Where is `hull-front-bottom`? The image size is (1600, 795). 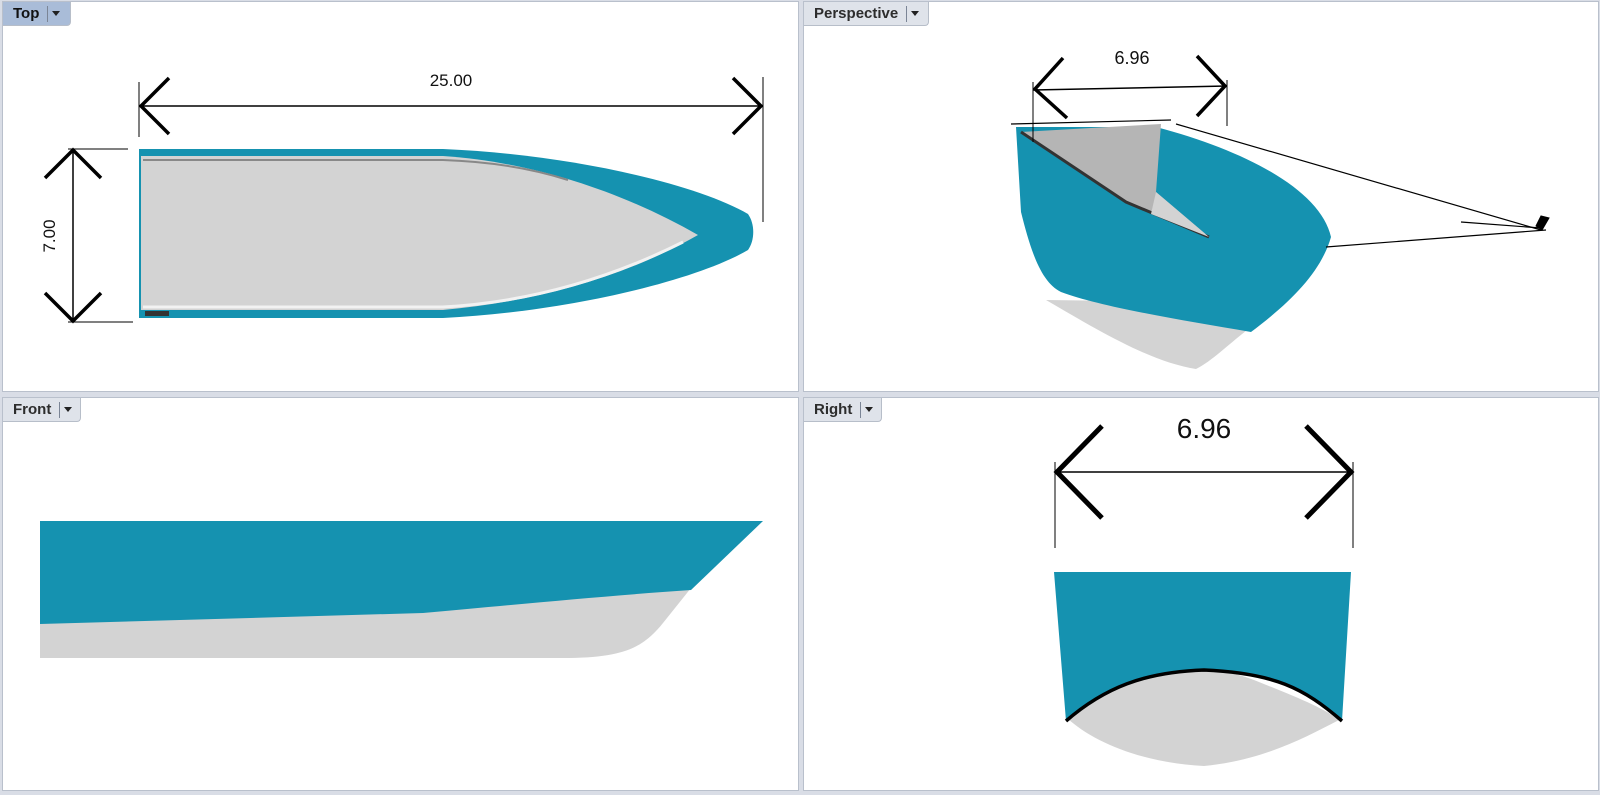
hull-front-bottom is located at coordinates (365, 623).